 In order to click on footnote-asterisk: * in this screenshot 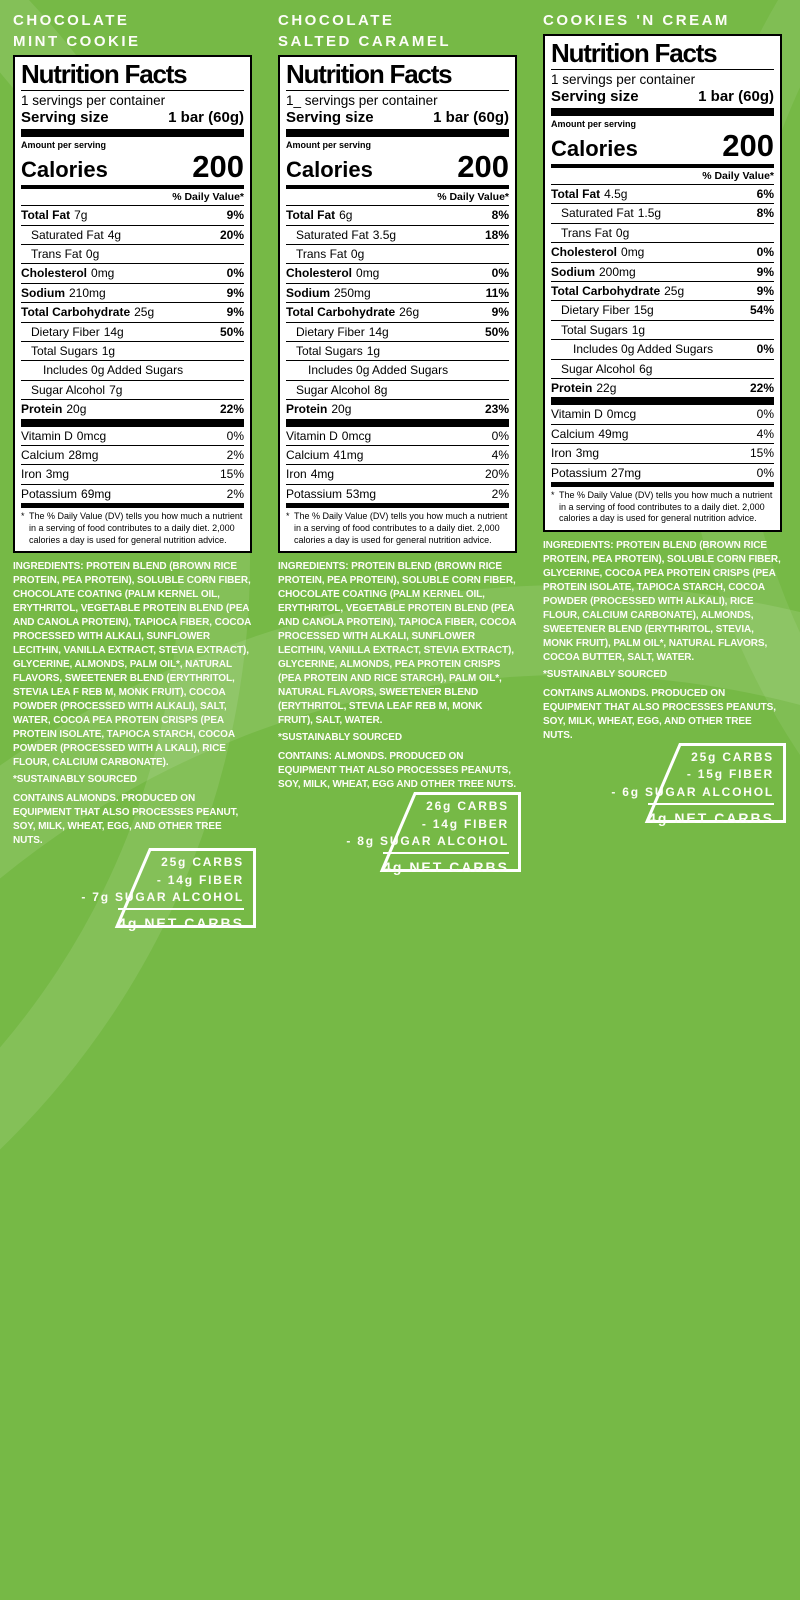, I will do `click(288, 516)`.